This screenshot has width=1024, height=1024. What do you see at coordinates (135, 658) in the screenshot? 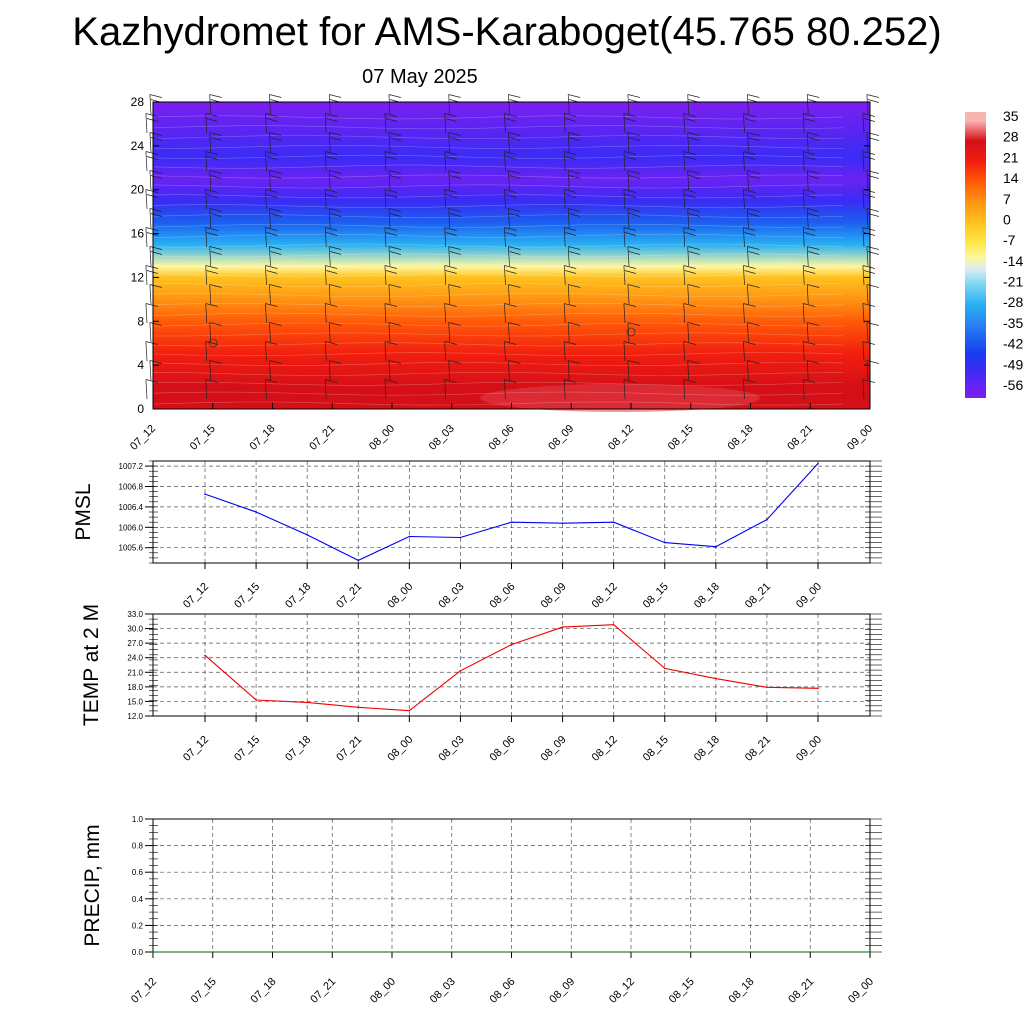
I see `y-tick-label: 24.0` at bounding box center [135, 658].